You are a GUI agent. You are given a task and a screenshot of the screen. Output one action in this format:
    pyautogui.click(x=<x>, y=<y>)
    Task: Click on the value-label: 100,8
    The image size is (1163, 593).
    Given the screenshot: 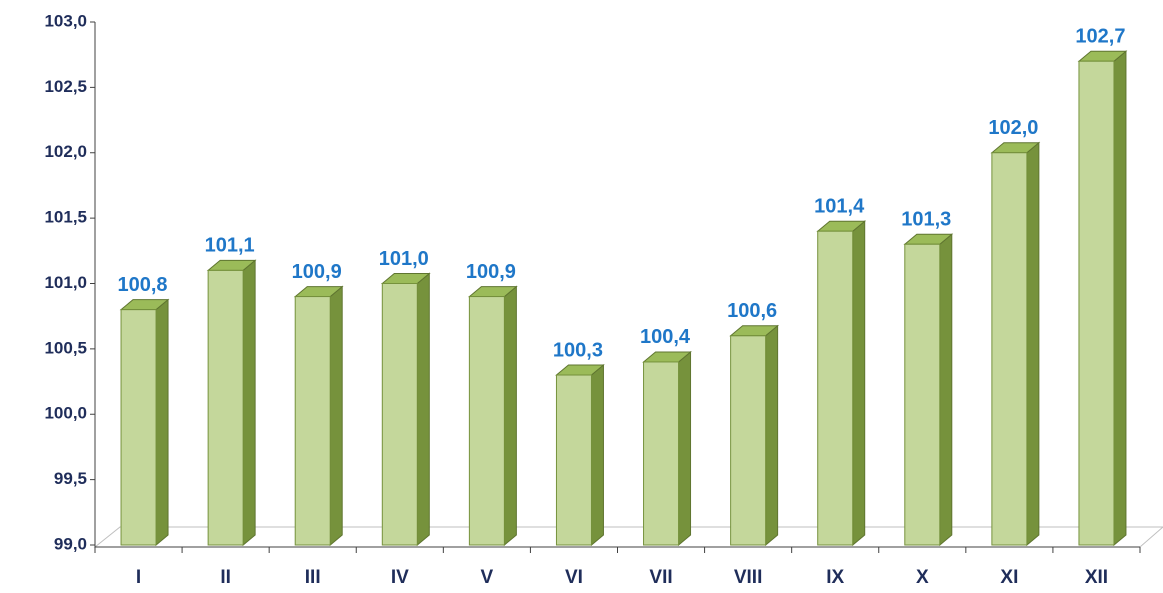 What is the action you would take?
    pyautogui.click(x=143, y=285)
    